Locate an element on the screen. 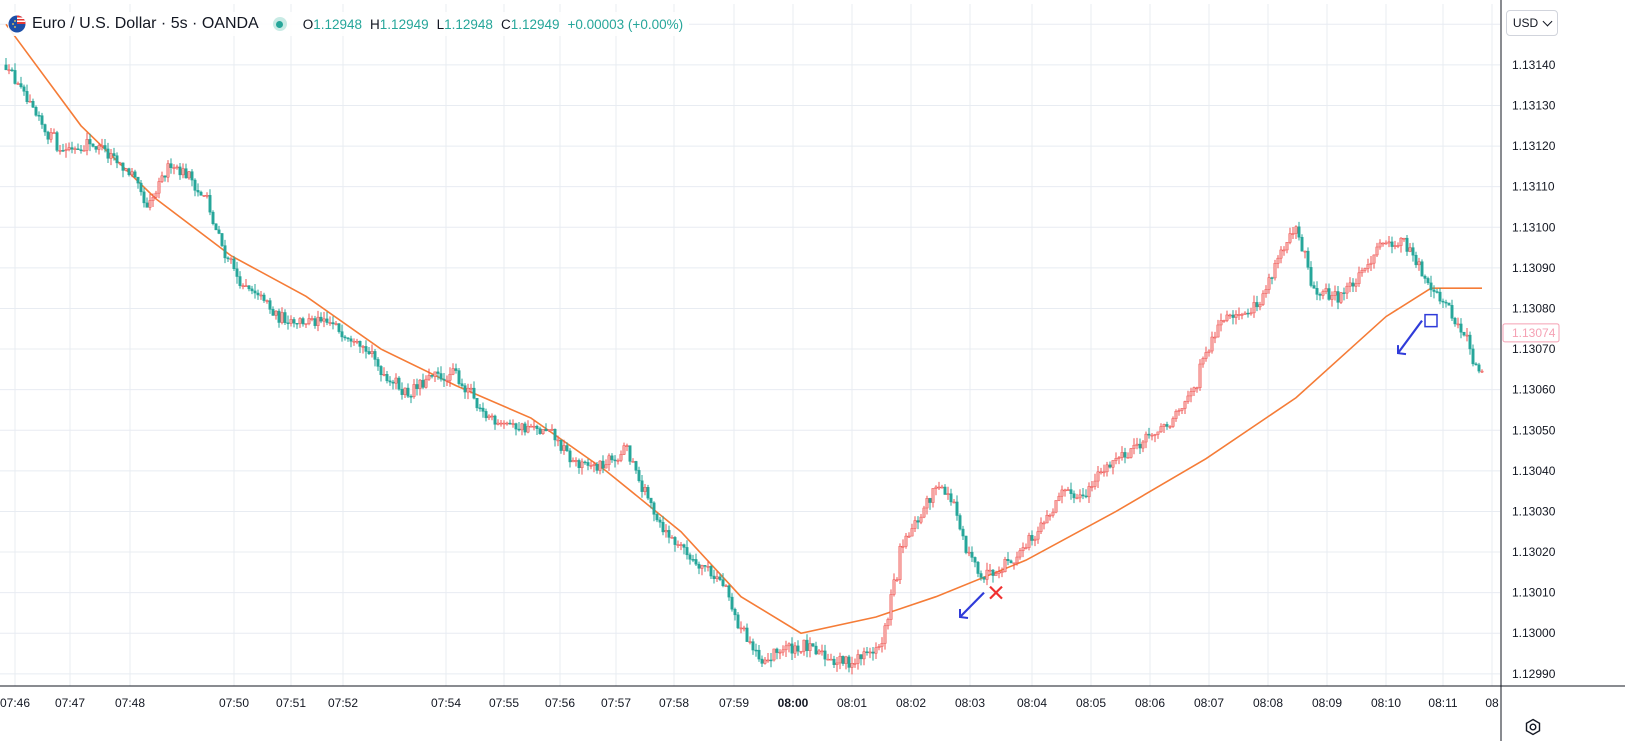 The image size is (1625, 741). gear-icon is located at coordinates (1533, 727).